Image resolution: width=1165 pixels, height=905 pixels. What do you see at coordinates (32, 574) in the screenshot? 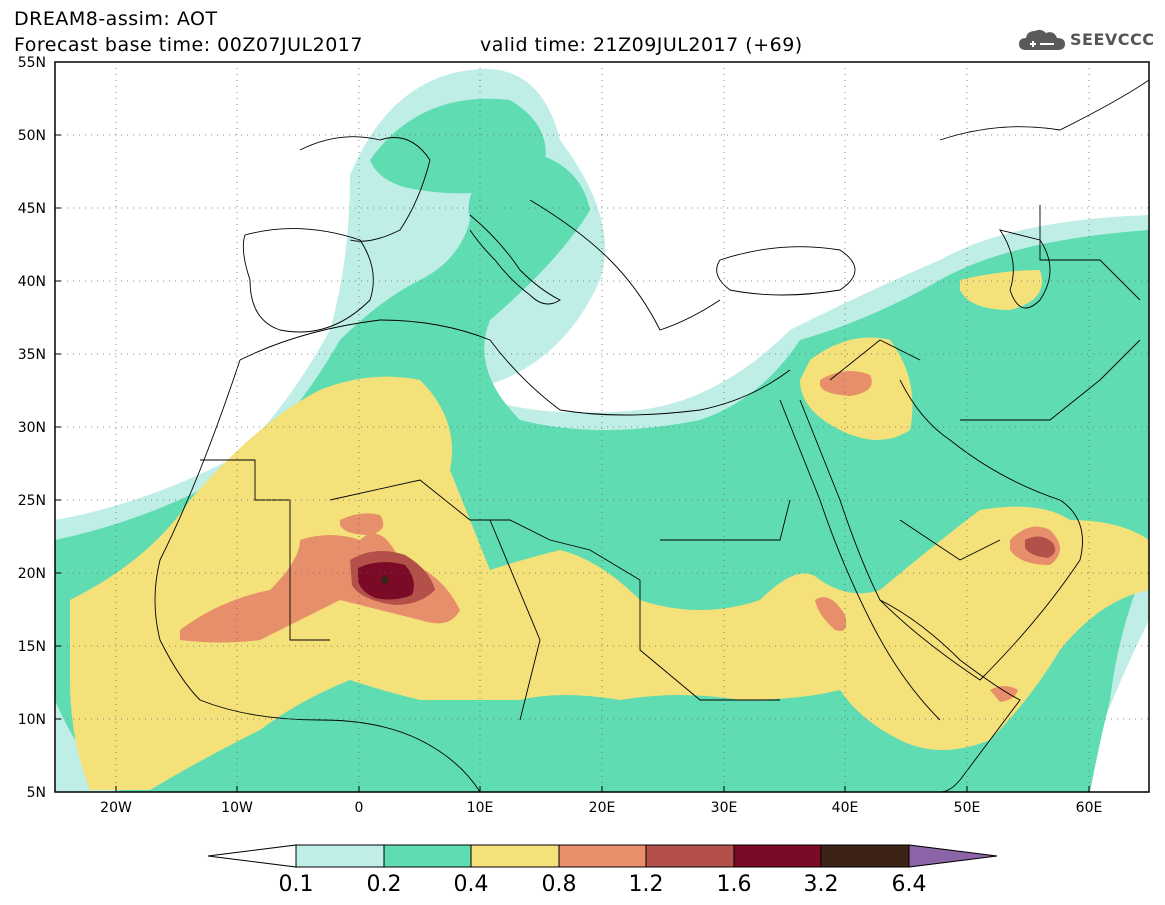
I see `lat-label: 20N` at bounding box center [32, 574].